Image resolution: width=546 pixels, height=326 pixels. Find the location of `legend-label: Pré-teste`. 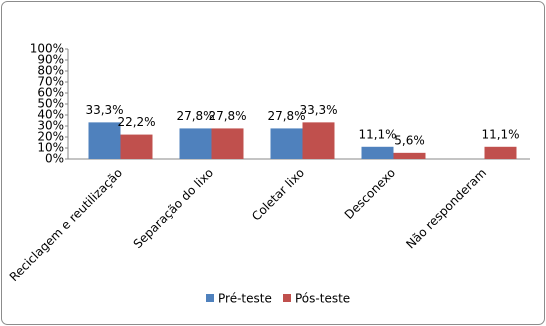

legend-label: Pré-teste is located at coordinates (245, 299).